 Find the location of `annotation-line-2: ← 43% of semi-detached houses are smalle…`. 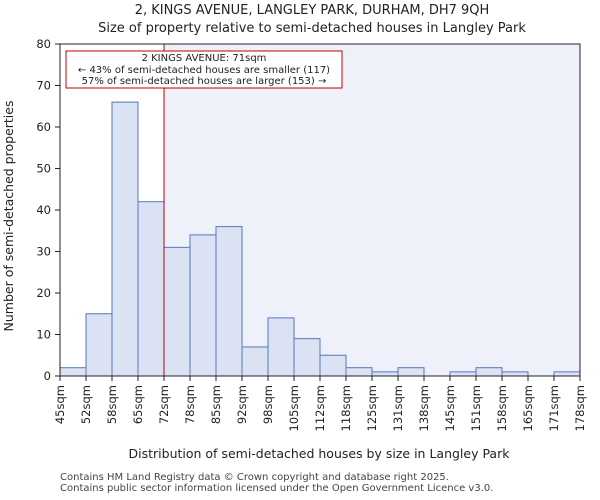

annotation-line-2: ← 43% of semi-detached houses are smalle… is located at coordinates (204, 70).